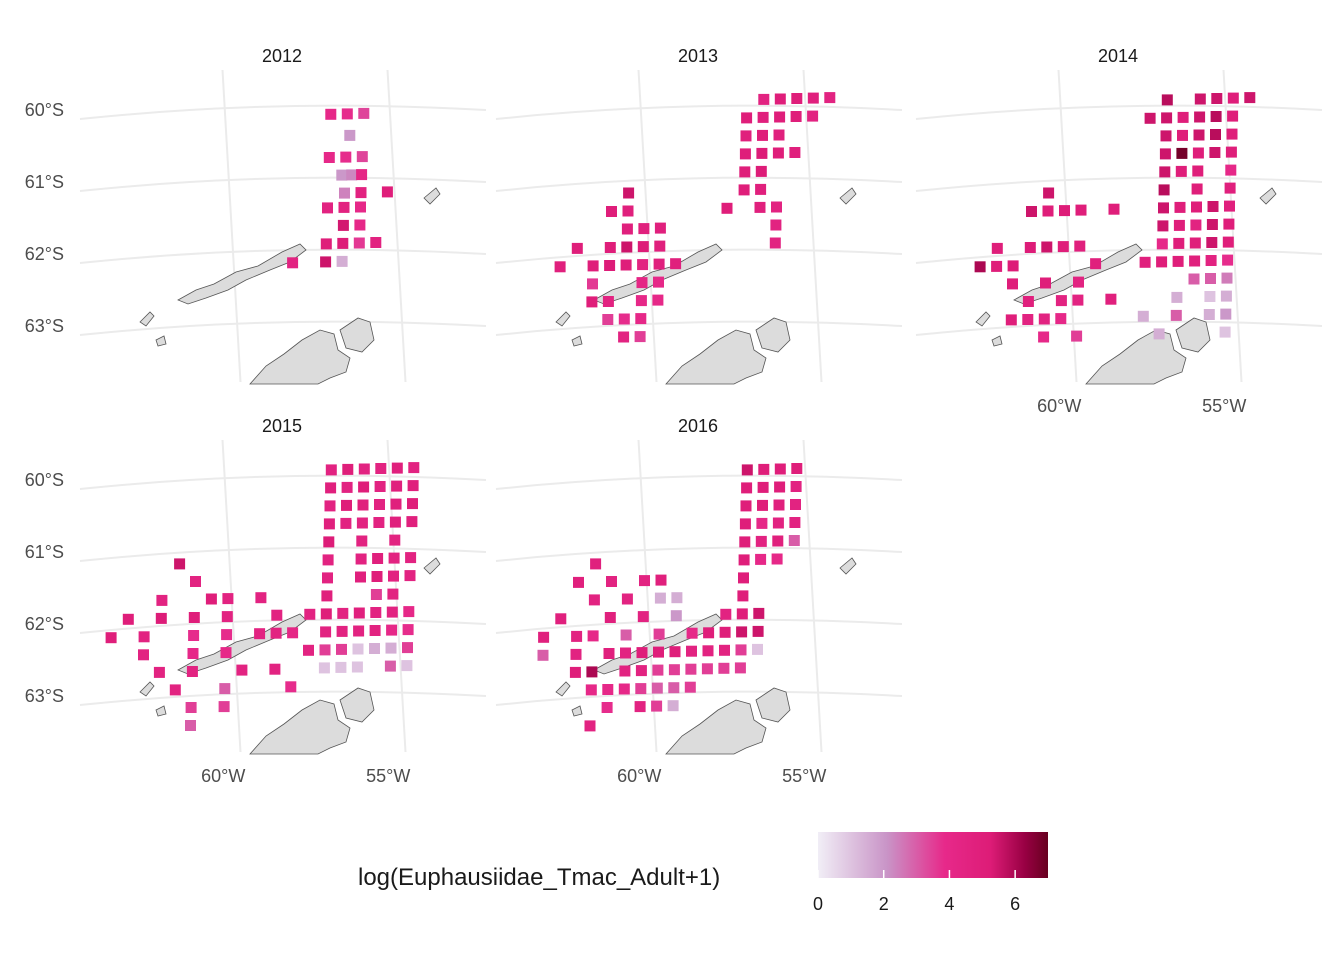 The height and width of the screenshot is (960, 1344). I want to click on facet-panel-2014: 2014 60°W 55°W, so click(1119, 231).